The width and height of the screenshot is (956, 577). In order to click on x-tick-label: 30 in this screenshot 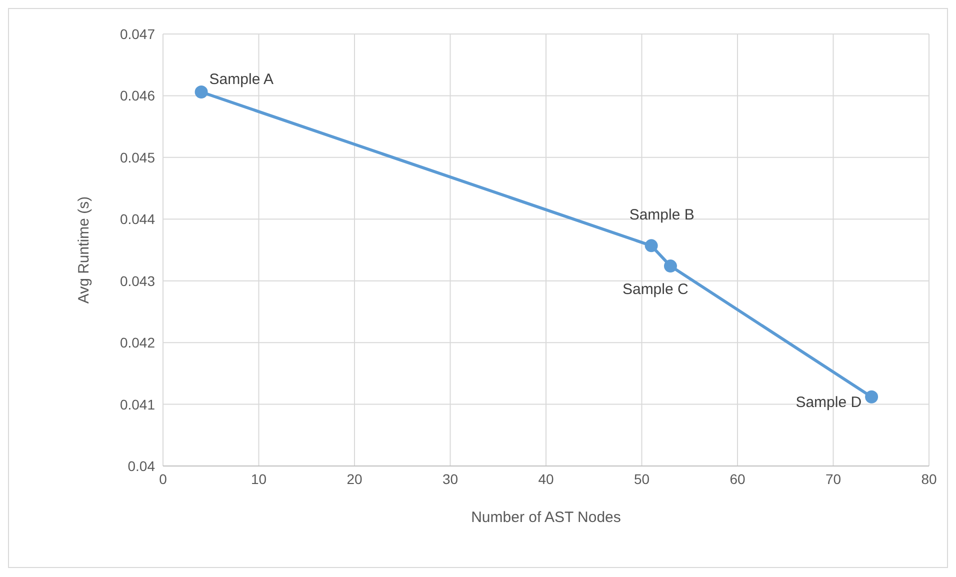, I will do `click(450, 478)`.